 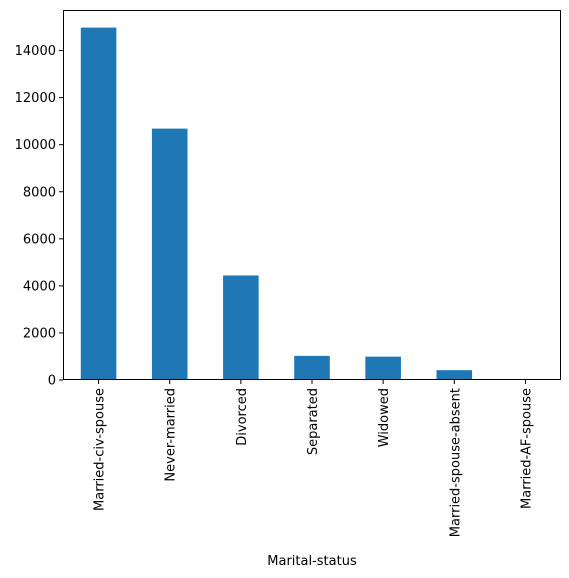 What do you see at coordinates (100, 449) in the screenshot?
I see `x-tick-label: Married-civ-spouse` at bounding box center [100, 449].